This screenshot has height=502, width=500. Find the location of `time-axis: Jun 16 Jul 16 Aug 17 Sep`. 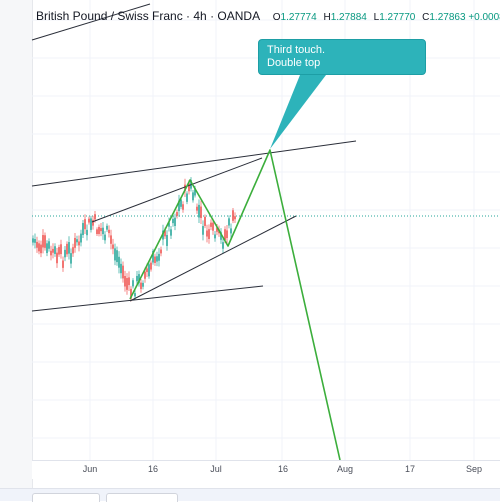

time-axis: Jun 16 Jul 16 Aug 17 Sep is located at coordinates (266, 469).